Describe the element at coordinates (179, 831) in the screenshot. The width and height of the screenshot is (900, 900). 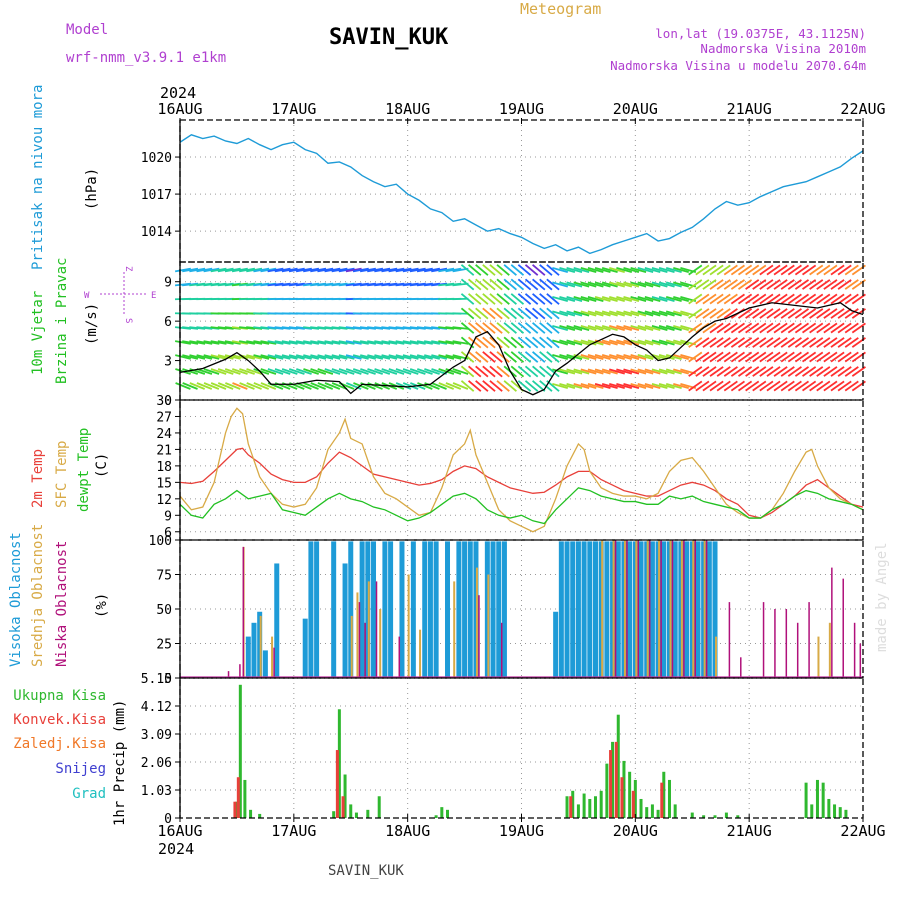
I see `x-tick-label-bottom: 16AUG` at that location.